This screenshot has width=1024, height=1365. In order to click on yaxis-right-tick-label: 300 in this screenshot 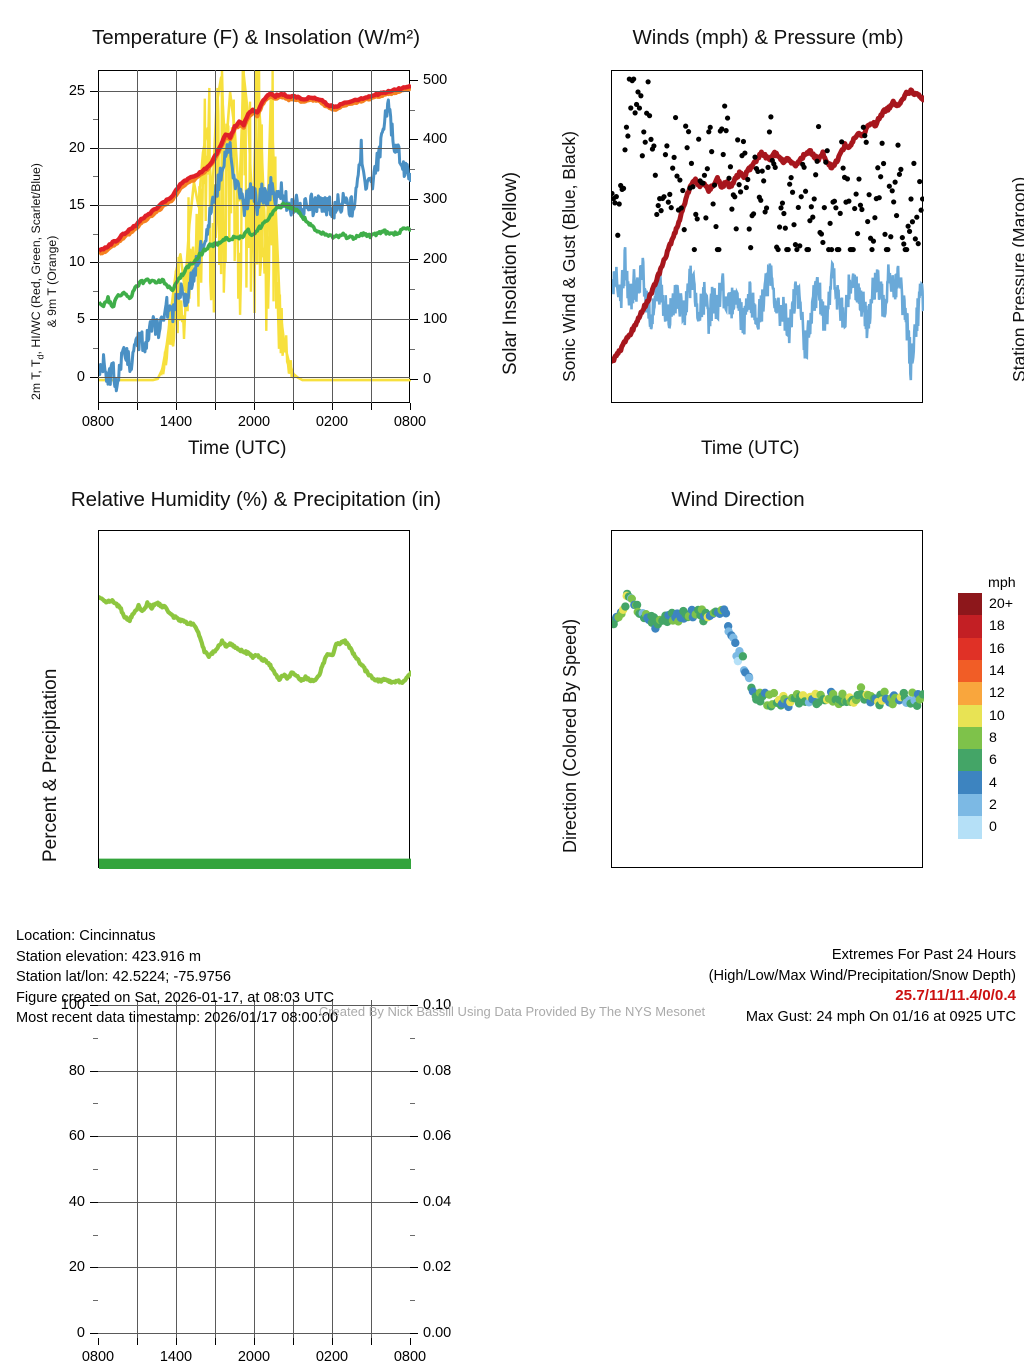, I will do `click(435, 199)`.